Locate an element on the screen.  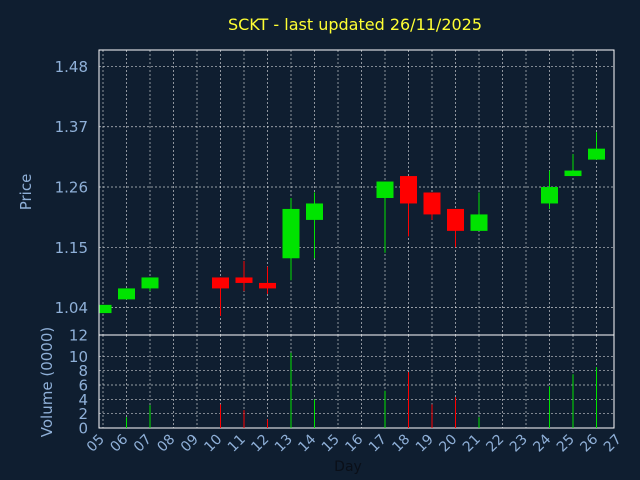
price-tick-label: 1.04 is located at coordinates (71, 308).